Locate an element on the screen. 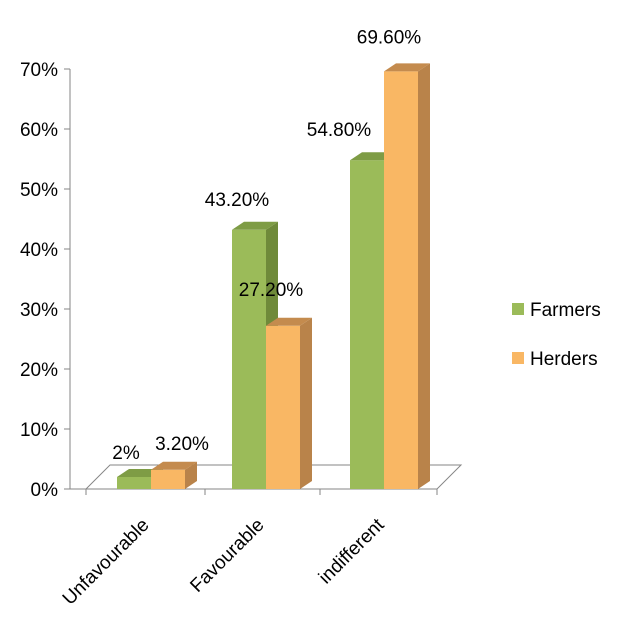  x-category-label: Unfavourable is located at coordinates (106, 562).